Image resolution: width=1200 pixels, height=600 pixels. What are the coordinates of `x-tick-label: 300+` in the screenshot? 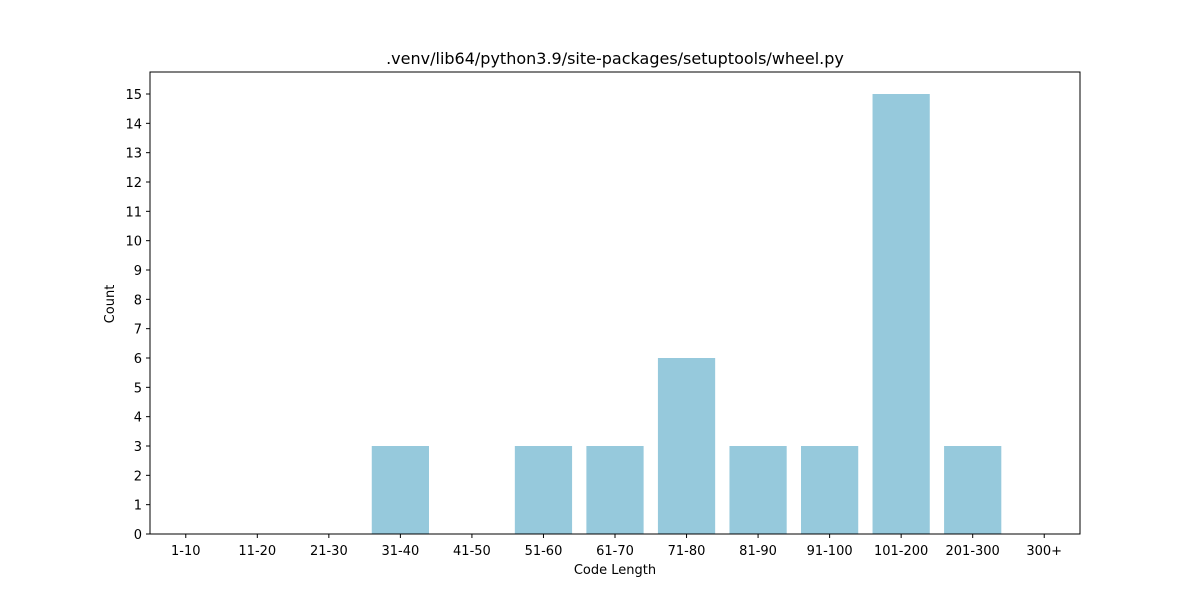 It's located at (1044, 551).